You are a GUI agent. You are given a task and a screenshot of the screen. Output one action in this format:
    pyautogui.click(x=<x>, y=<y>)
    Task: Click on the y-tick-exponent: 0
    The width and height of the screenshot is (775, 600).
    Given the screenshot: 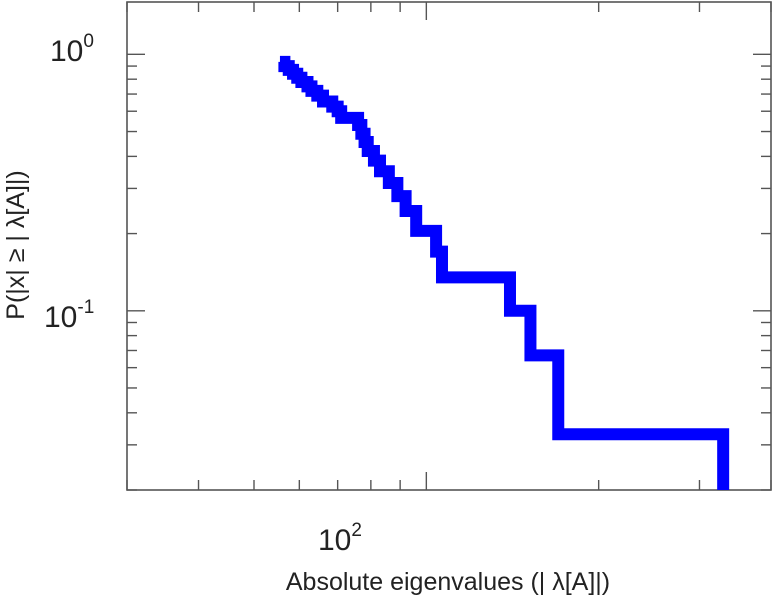 What is the action you would take?
    pyautogui.click(x=88, y=41)
    